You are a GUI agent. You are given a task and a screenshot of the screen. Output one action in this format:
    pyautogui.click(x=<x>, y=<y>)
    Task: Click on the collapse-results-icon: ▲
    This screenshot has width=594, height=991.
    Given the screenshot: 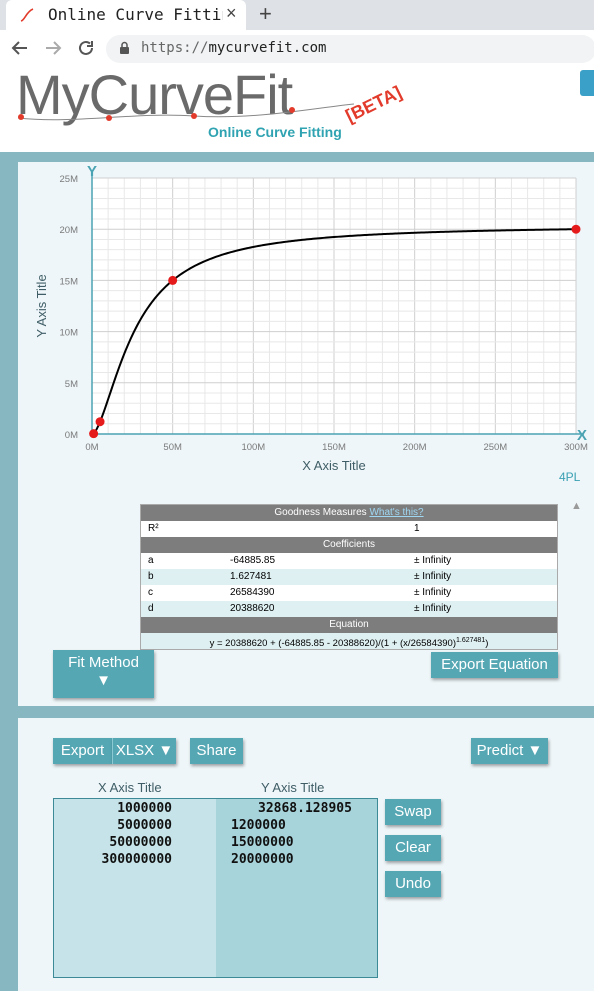 What is the action you would take?
    pyautogui.click(x=576, y=506)
    